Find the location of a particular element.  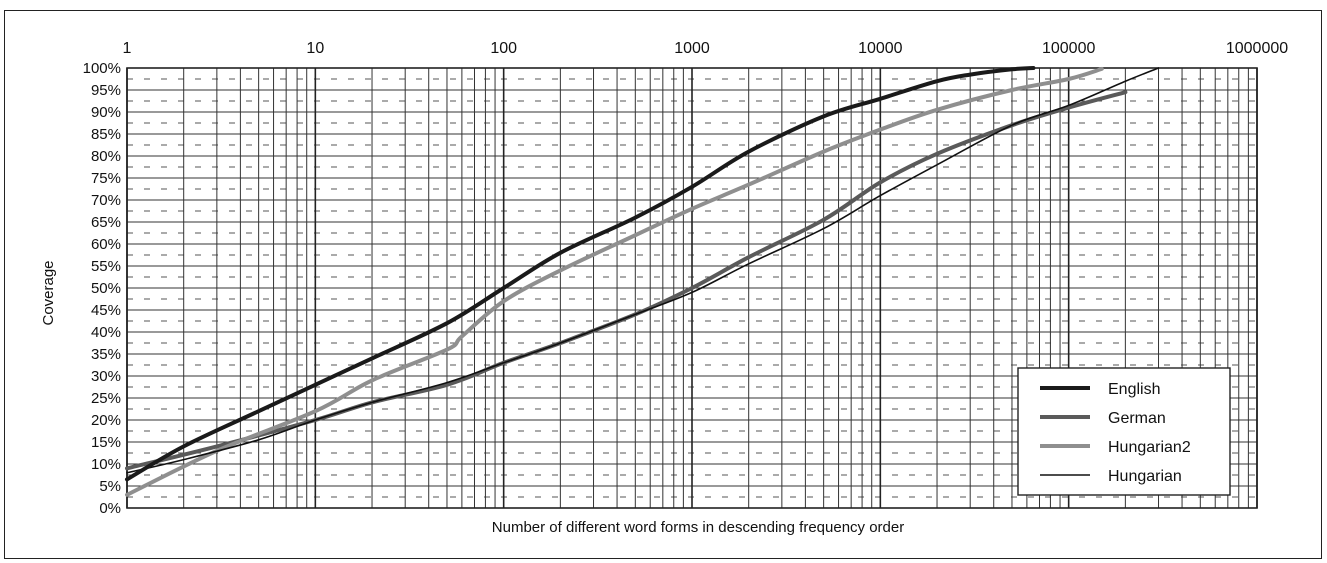

x-tick-label: 100000 is located at coordinates (1068, 48).